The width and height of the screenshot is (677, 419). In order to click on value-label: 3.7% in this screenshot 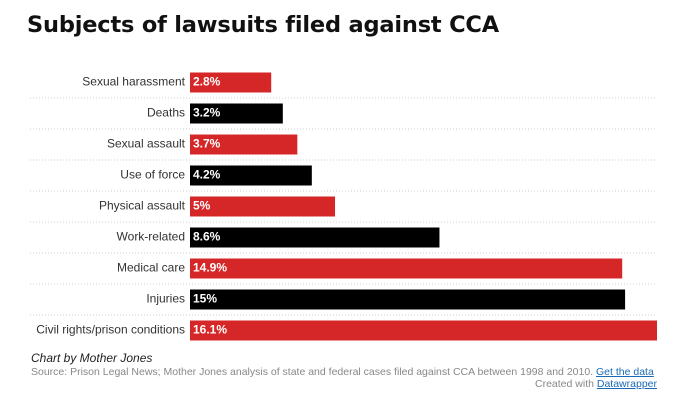, I will do `click(207, 144)`.